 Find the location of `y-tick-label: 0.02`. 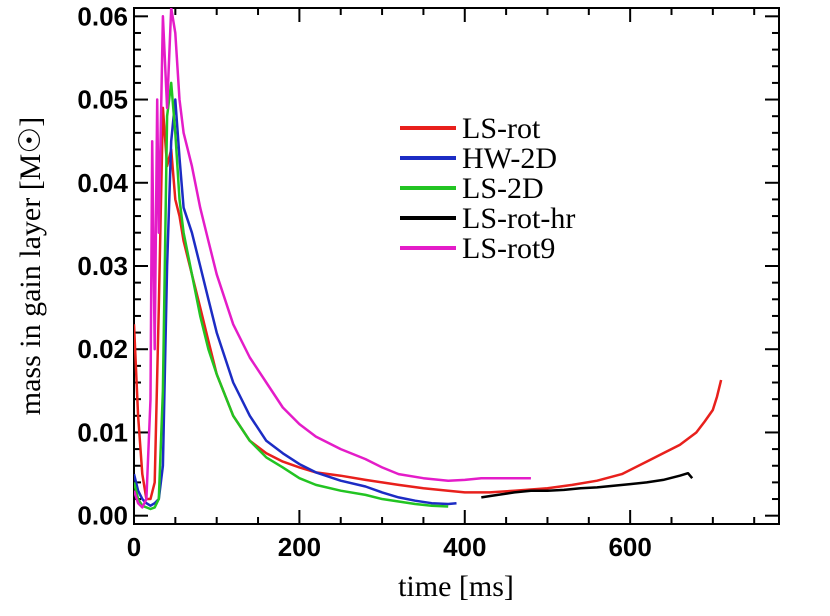

y-tick-label: 0.02 is located at coordinates (102, 349).